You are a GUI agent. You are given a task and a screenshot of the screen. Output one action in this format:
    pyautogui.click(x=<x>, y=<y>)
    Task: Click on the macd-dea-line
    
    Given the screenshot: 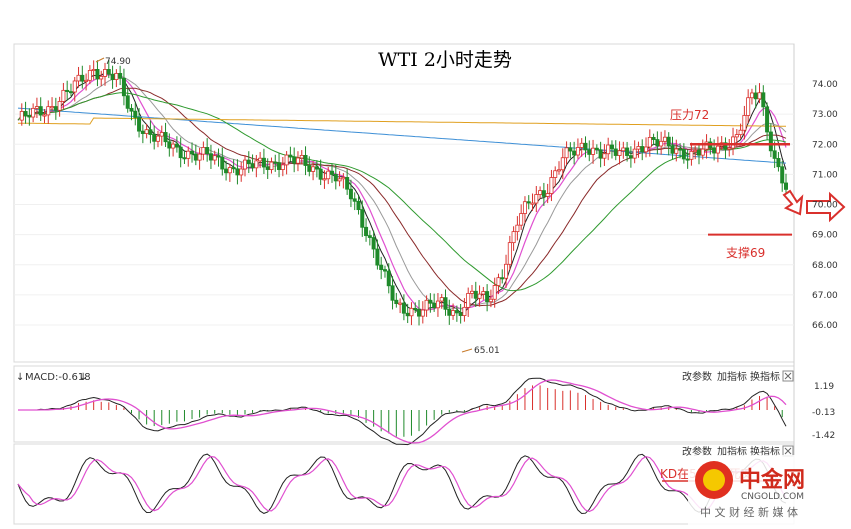 What is the action you would take?
    pyautogui.click(x=402, y=411)
    